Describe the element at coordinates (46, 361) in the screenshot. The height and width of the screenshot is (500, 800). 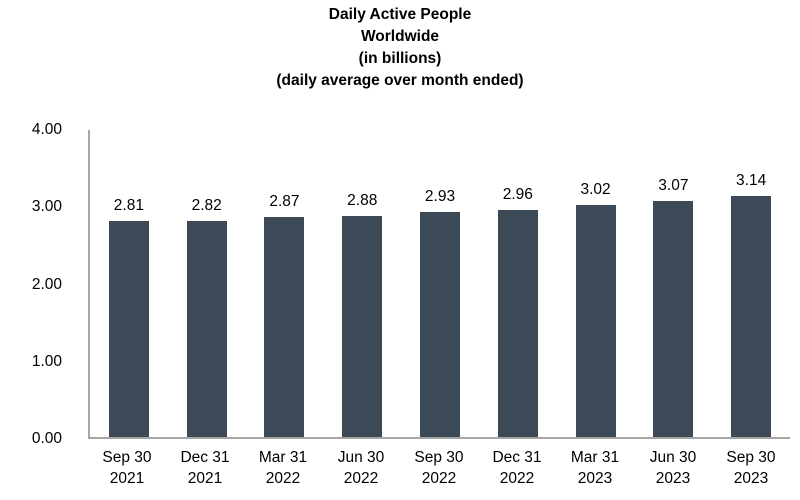
I see `y-tick-label: 1.00` at that location.